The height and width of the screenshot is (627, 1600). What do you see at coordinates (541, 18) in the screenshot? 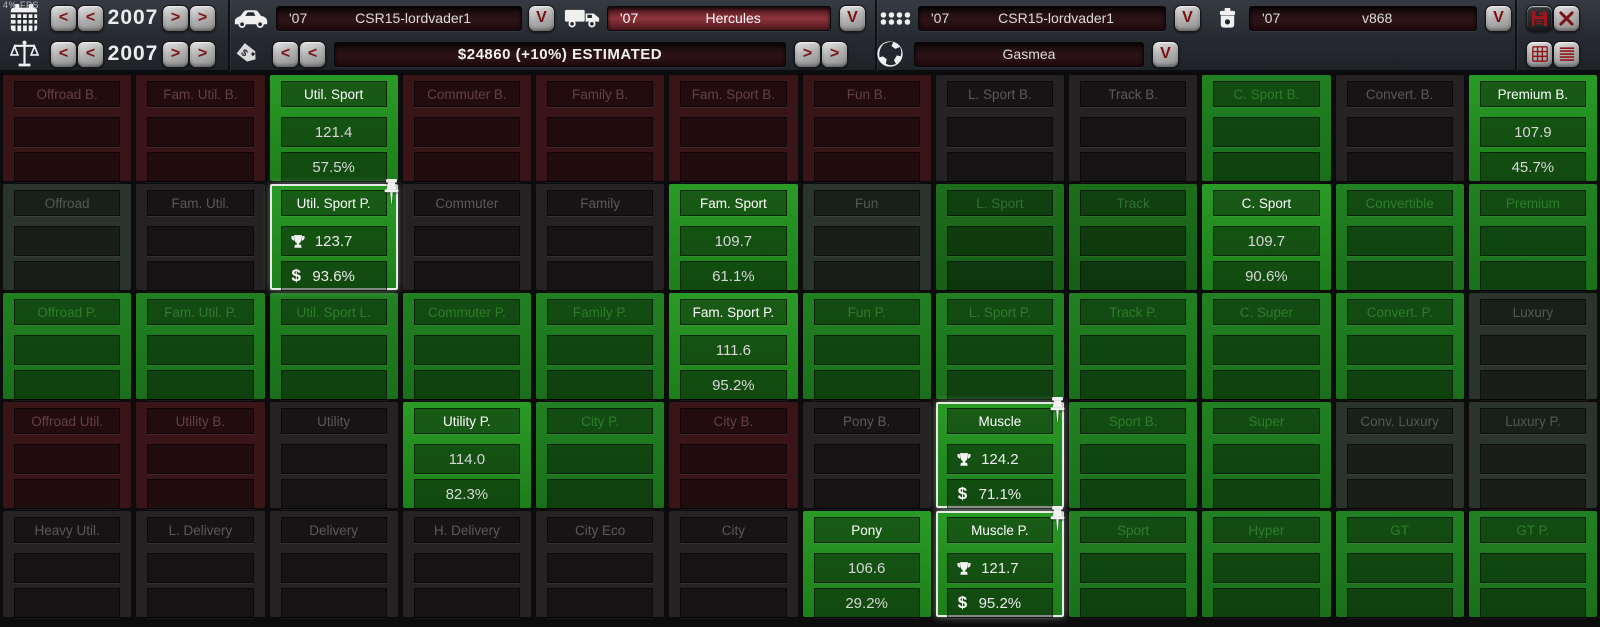
I see `model-dropdown-button: V` at bounding box center [541, 18].